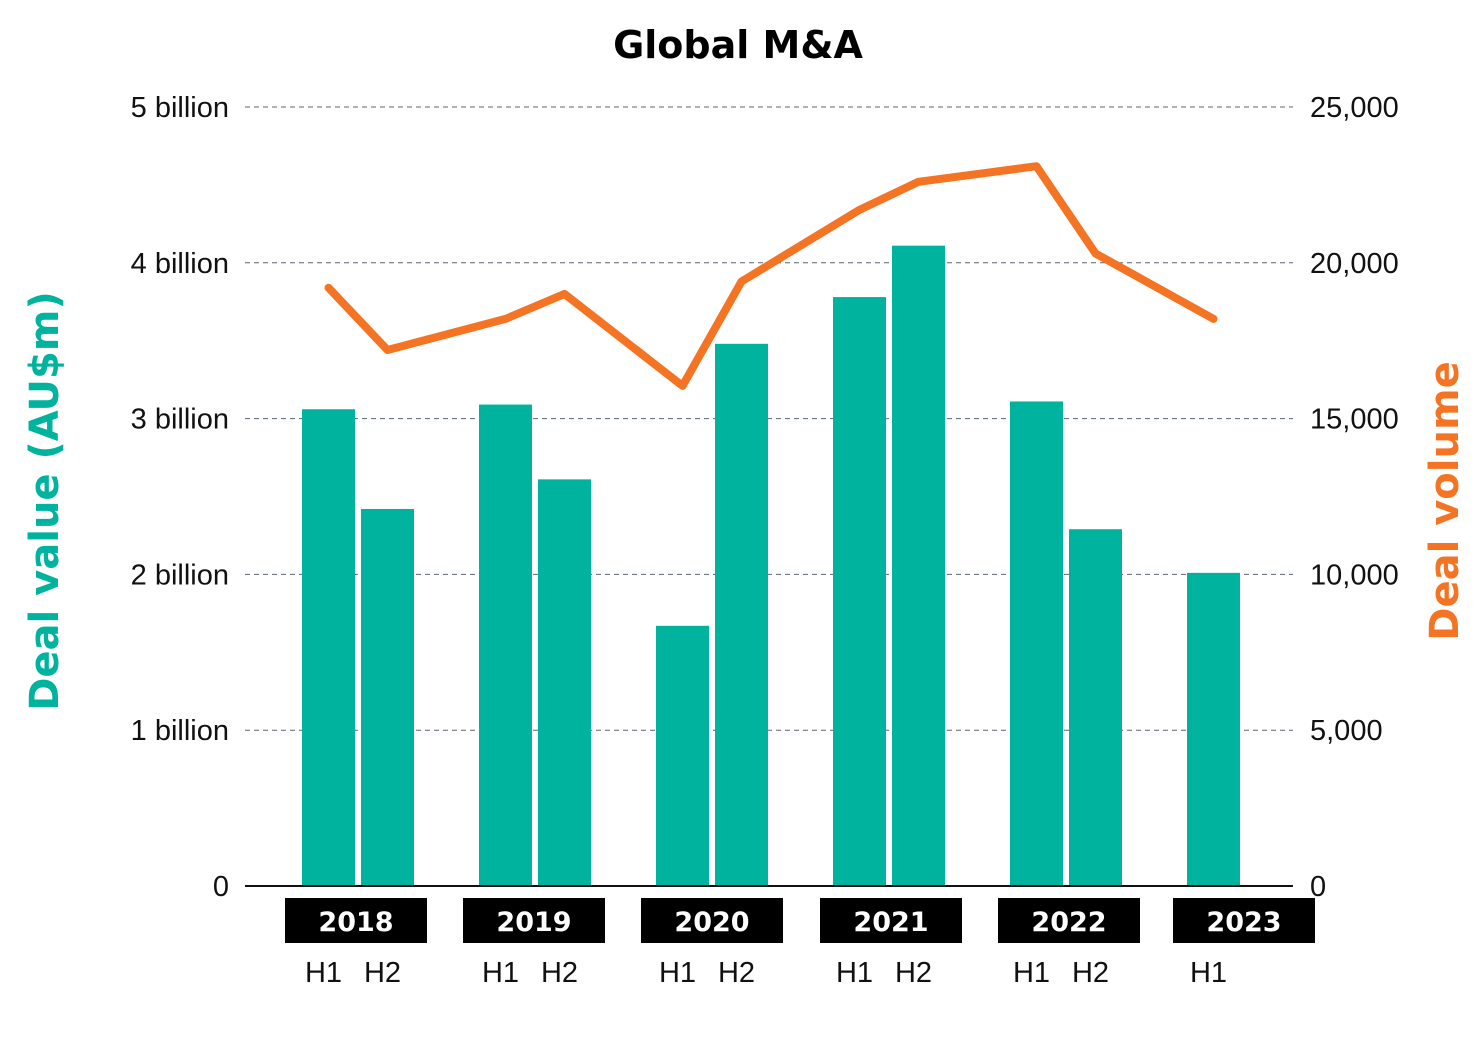  I want to click on right-tick-label: 0, so click(1318, 887).